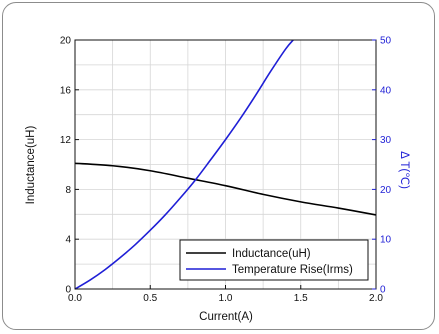 This screenshot has height=334, width=439. What do you see at coordinates (383, 290) in the screenshot?
I see `y-right-tick-label: 0` at bounding box center [383, 290].